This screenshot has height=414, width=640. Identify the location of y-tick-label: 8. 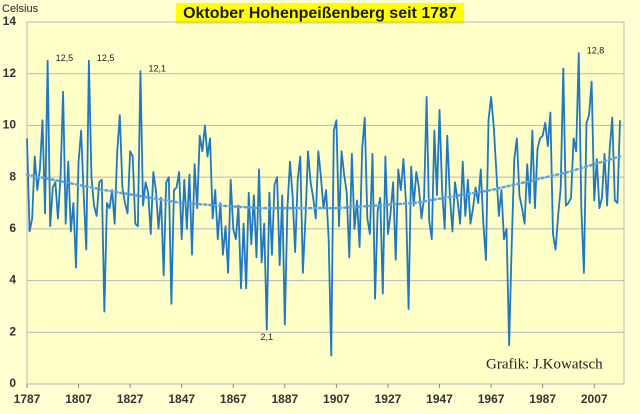
(12, 176).